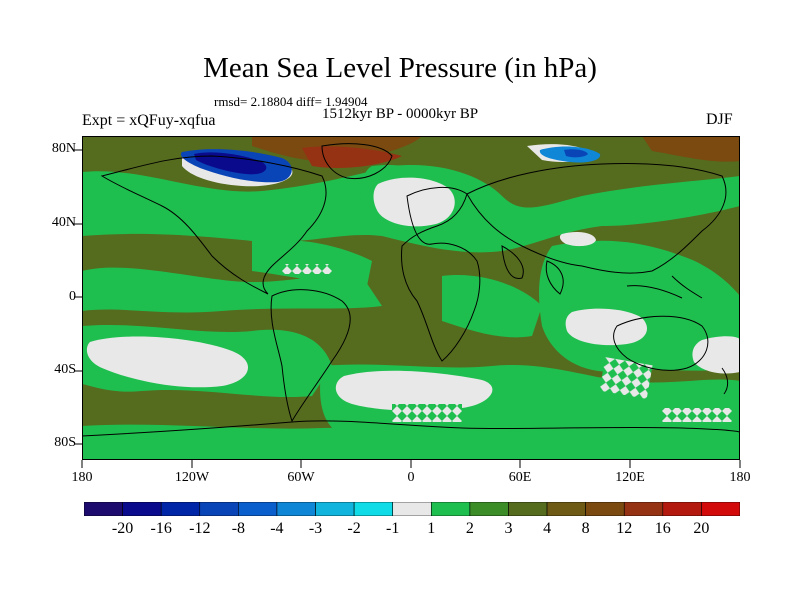 This screenshot has width=800, height=600. I want to click on lon-label-120w: 120W, so click(192, 477).